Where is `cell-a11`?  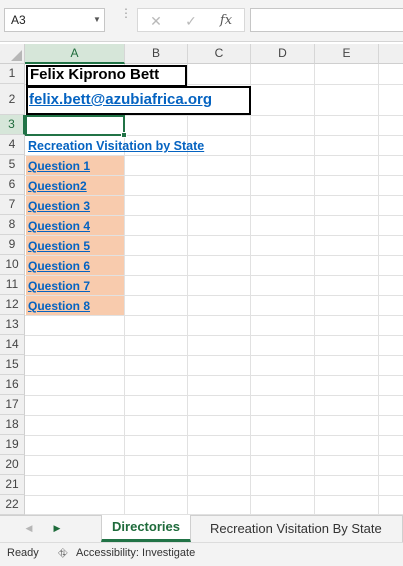
cell-a11 is located at coordinates (75, 285).